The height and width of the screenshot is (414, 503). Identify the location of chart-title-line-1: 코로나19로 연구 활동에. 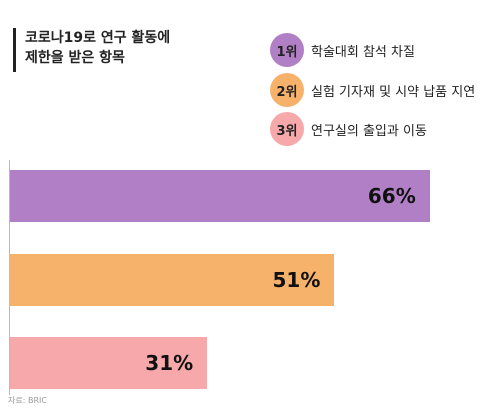
(98, 38).